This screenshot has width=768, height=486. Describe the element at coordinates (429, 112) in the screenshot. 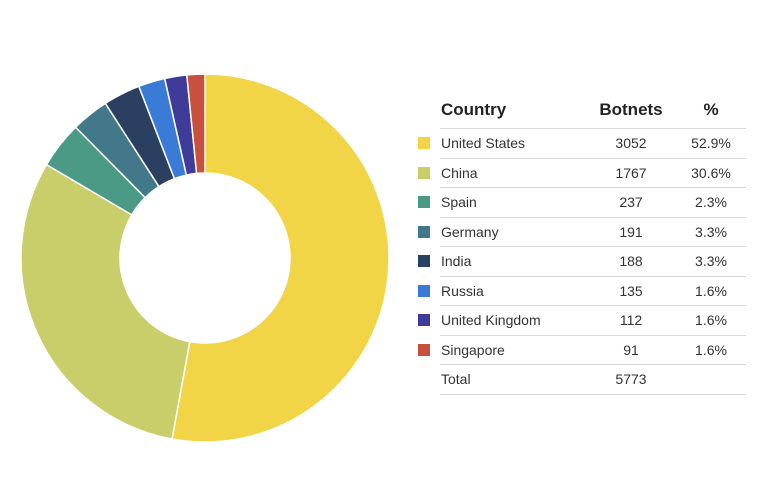

I see `header-spacer` at that location.